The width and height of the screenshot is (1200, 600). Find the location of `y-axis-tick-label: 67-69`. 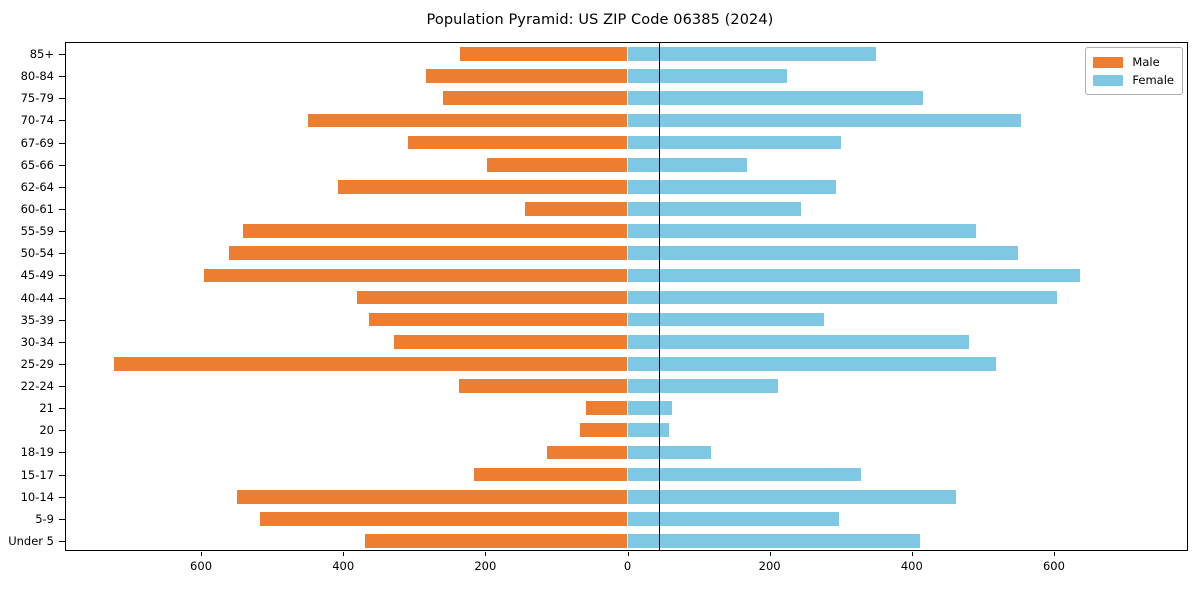

y-axis-tick-label: 67-69 is located at coordinates (37, 142).